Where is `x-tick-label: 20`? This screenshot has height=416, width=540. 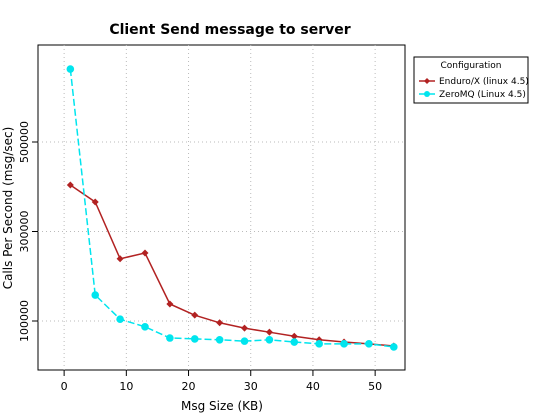 x-tick-label: 20 is located at coordinates (189, 386).